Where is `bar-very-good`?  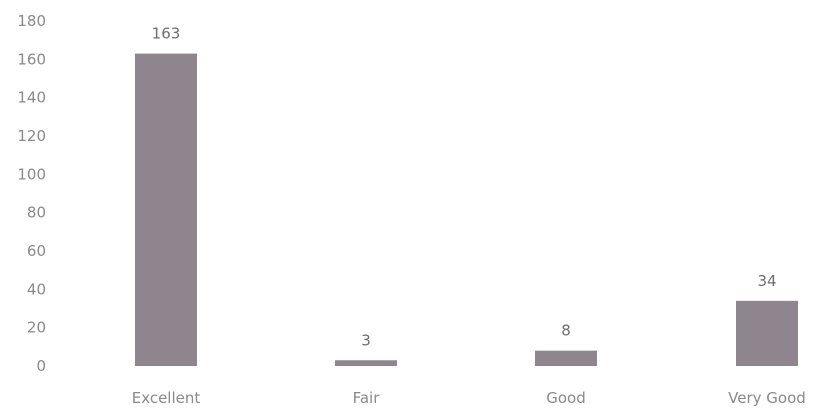
bar-very-good is located at coordinates (767, 333).